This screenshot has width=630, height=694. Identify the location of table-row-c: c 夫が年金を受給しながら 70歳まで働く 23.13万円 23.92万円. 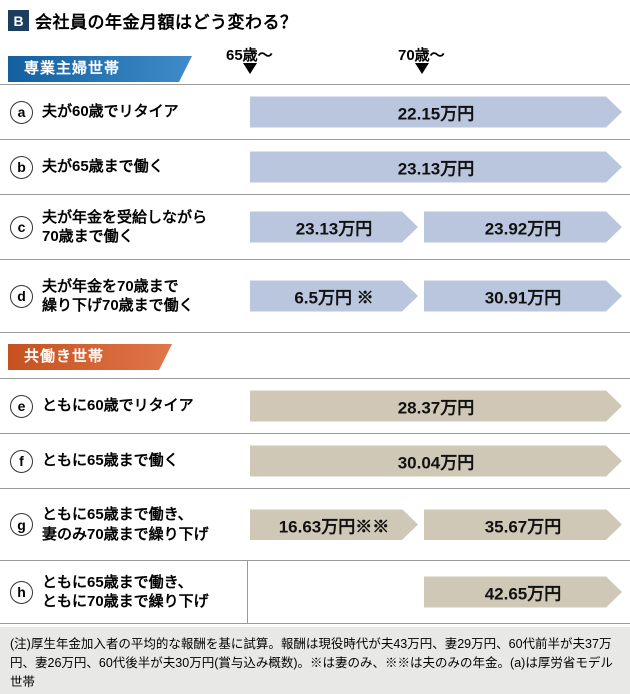
(315, 227).